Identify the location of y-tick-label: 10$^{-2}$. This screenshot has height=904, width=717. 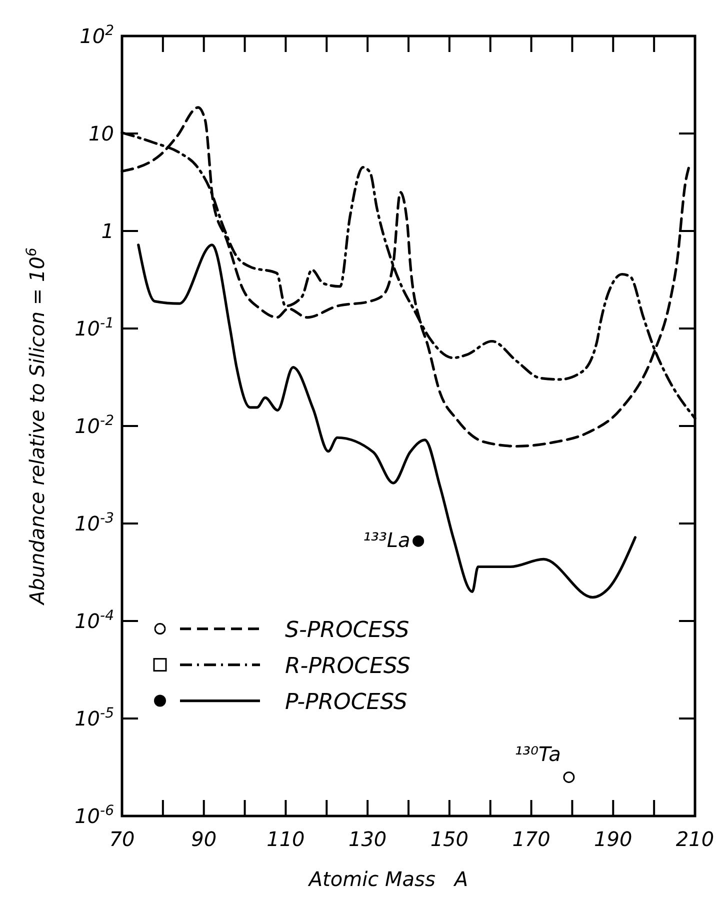
(94, 425).